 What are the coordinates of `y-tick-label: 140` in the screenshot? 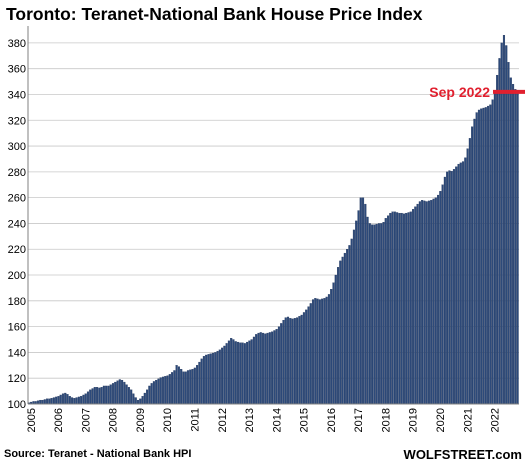 It's located at (17, 353).